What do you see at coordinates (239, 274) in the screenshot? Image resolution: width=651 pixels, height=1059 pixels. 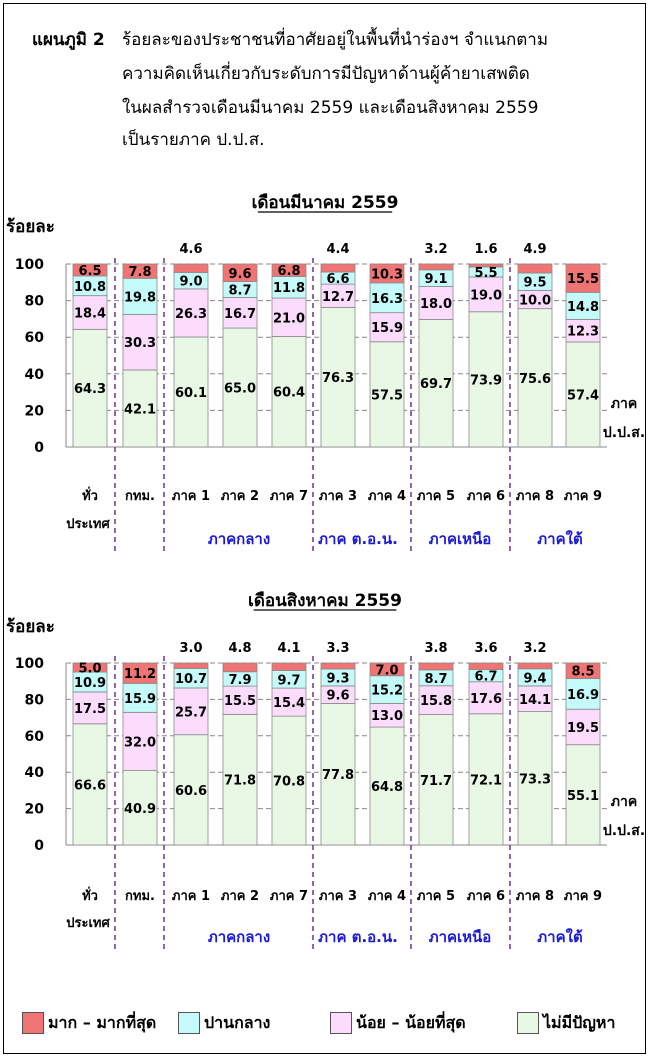 I see `chart1-data-label: 9.6` at bounding box center [239, 274].